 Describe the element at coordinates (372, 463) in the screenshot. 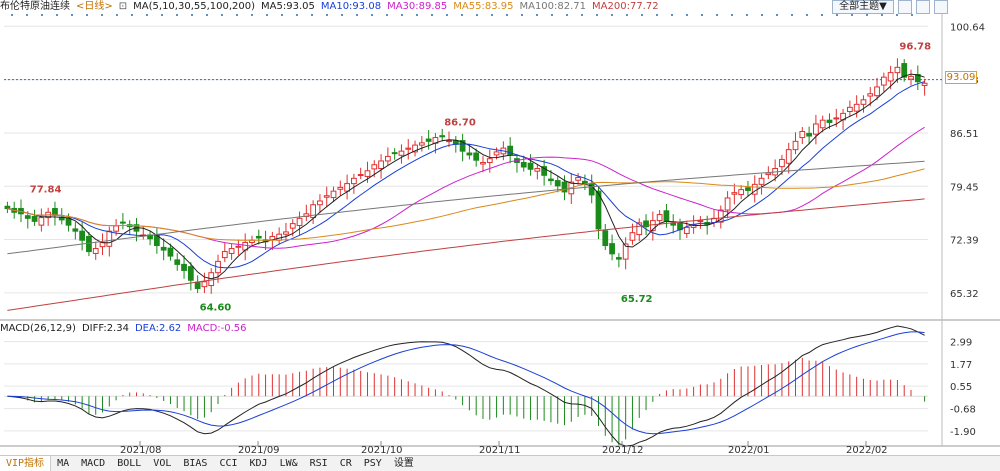

I see `tab-psy: PSY` at that location.